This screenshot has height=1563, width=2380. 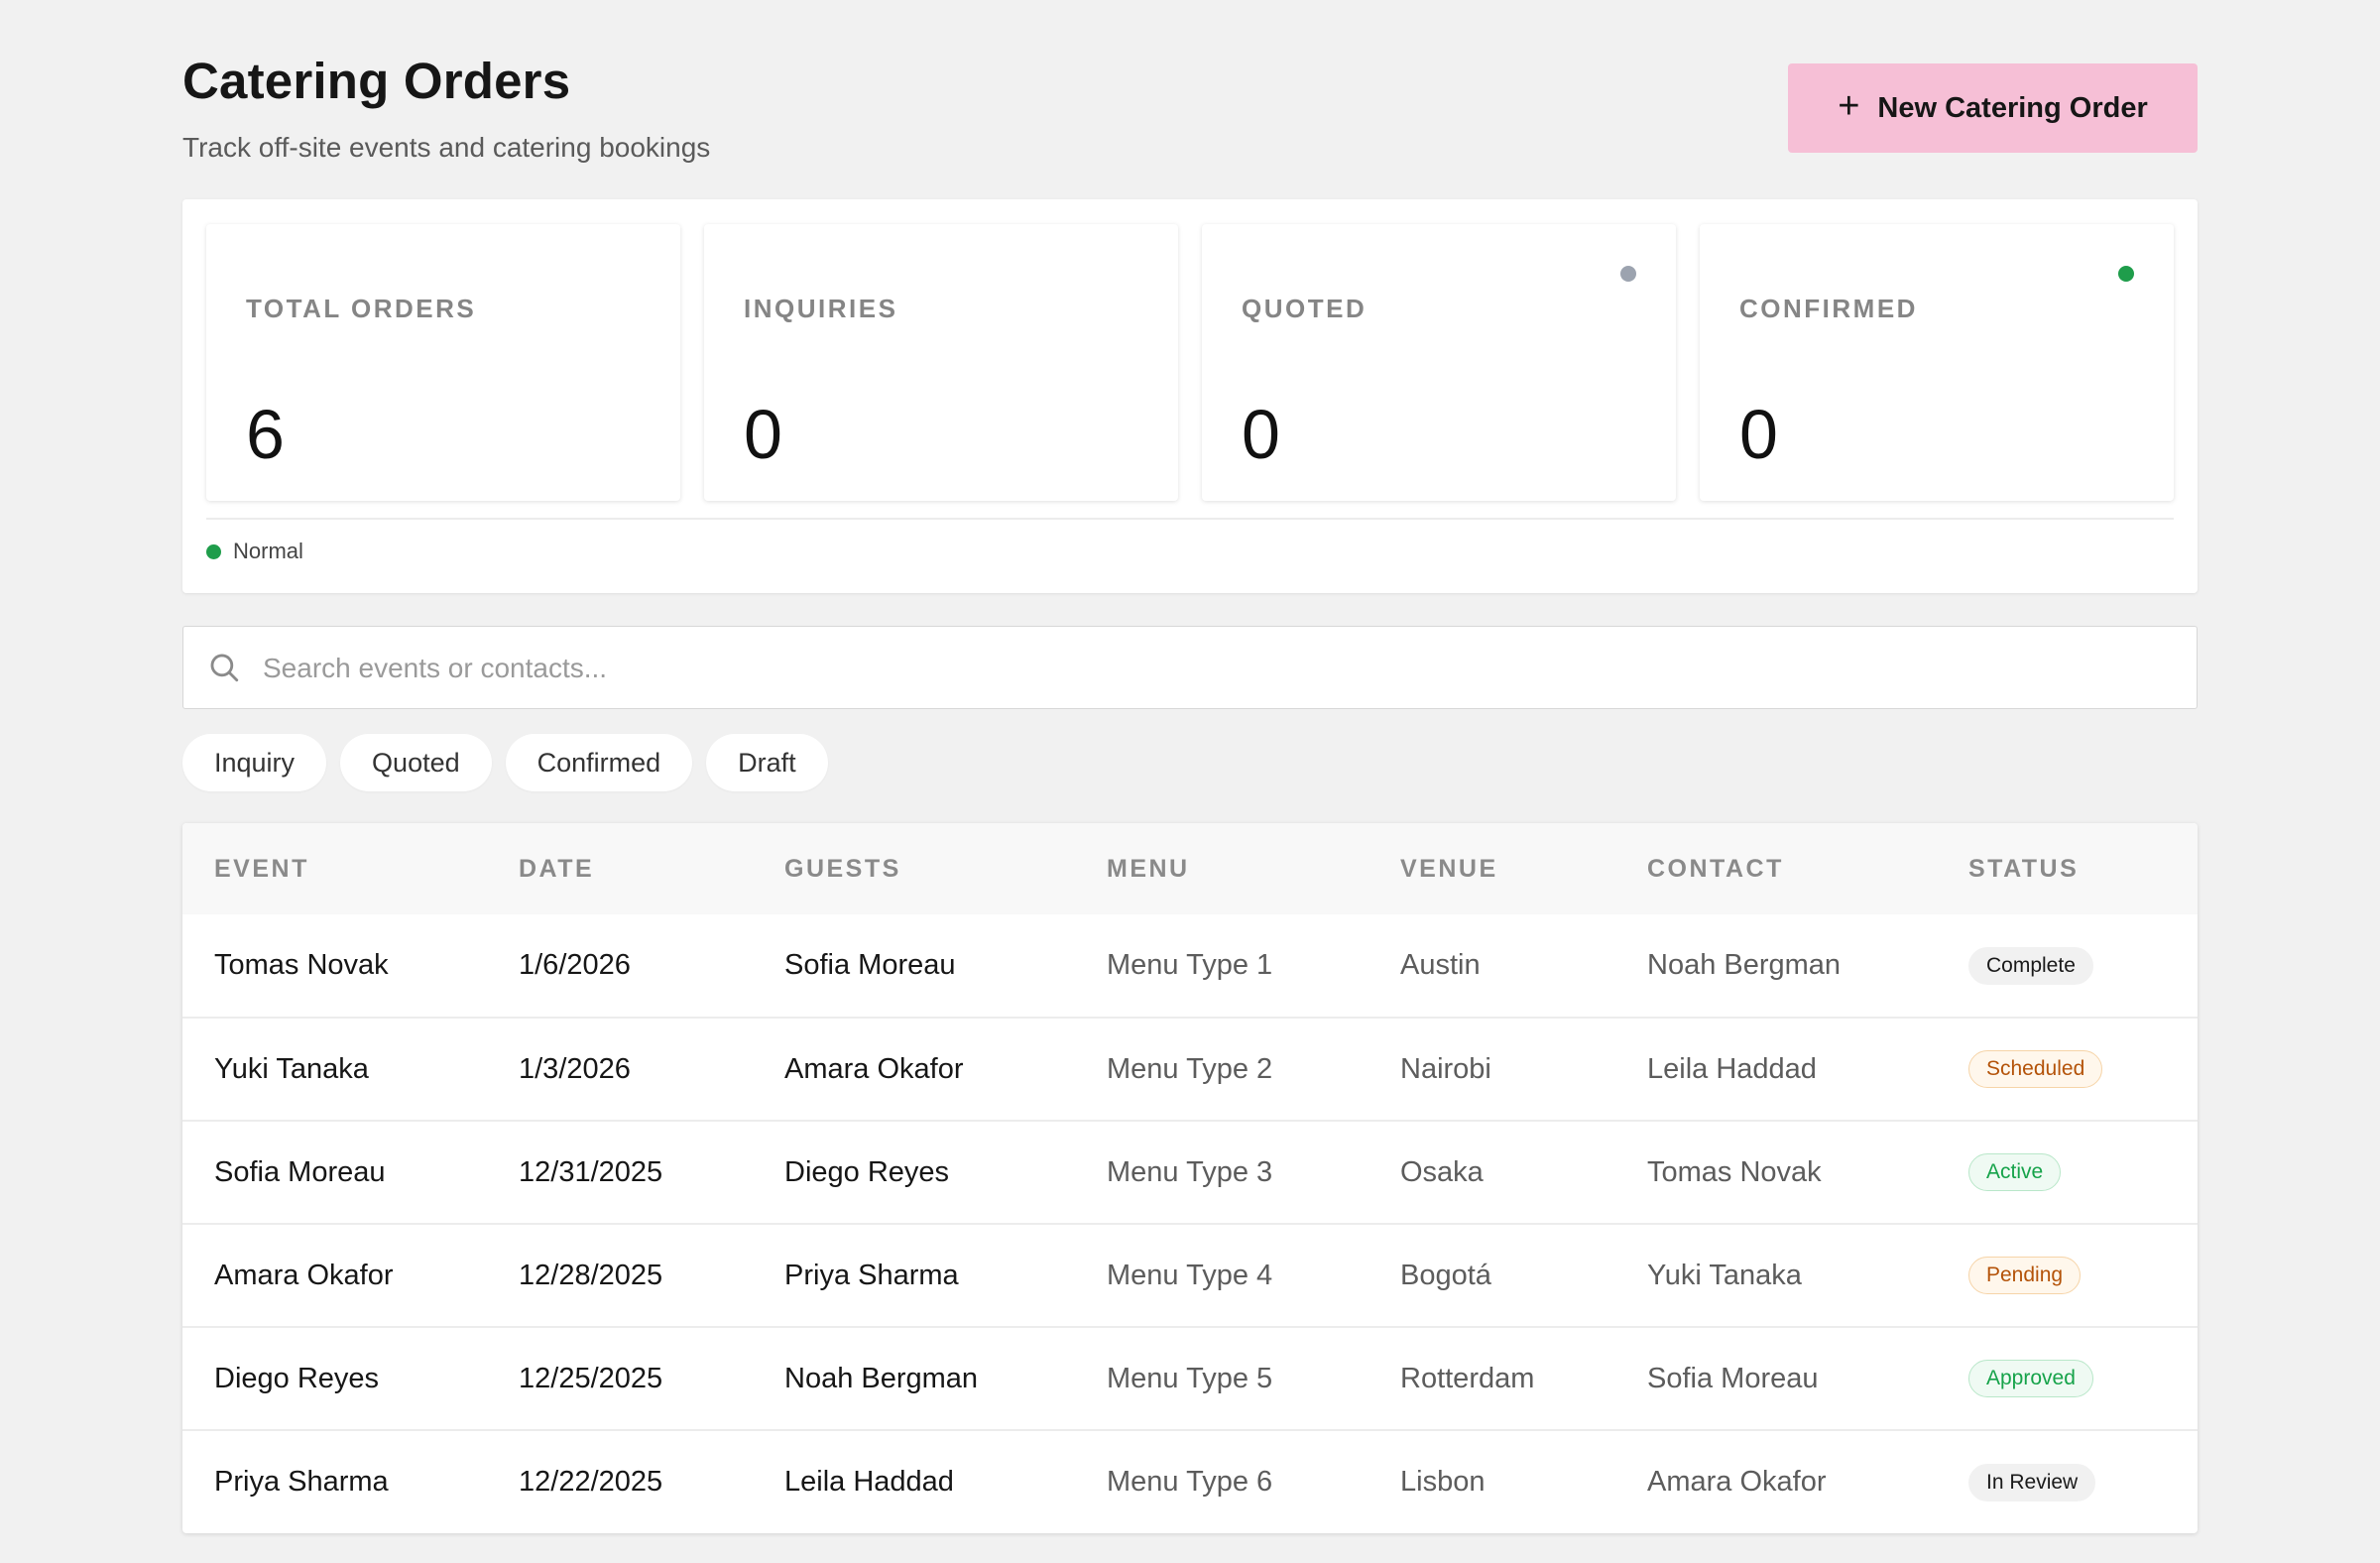 I want to click on menu-cell: Menu Type 5, so click(x=1190, y=1378).